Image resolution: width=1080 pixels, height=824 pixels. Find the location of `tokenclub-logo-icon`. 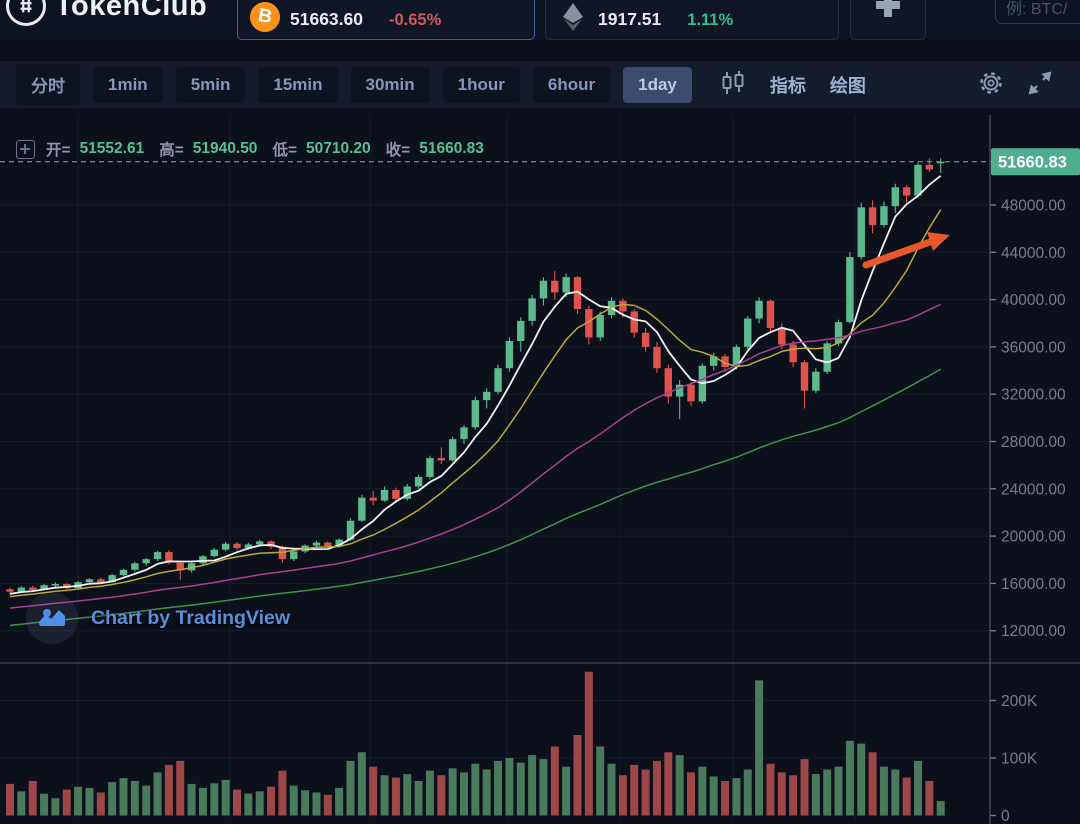

tokenclub-logo-icon is located at coordinates (26, 13).